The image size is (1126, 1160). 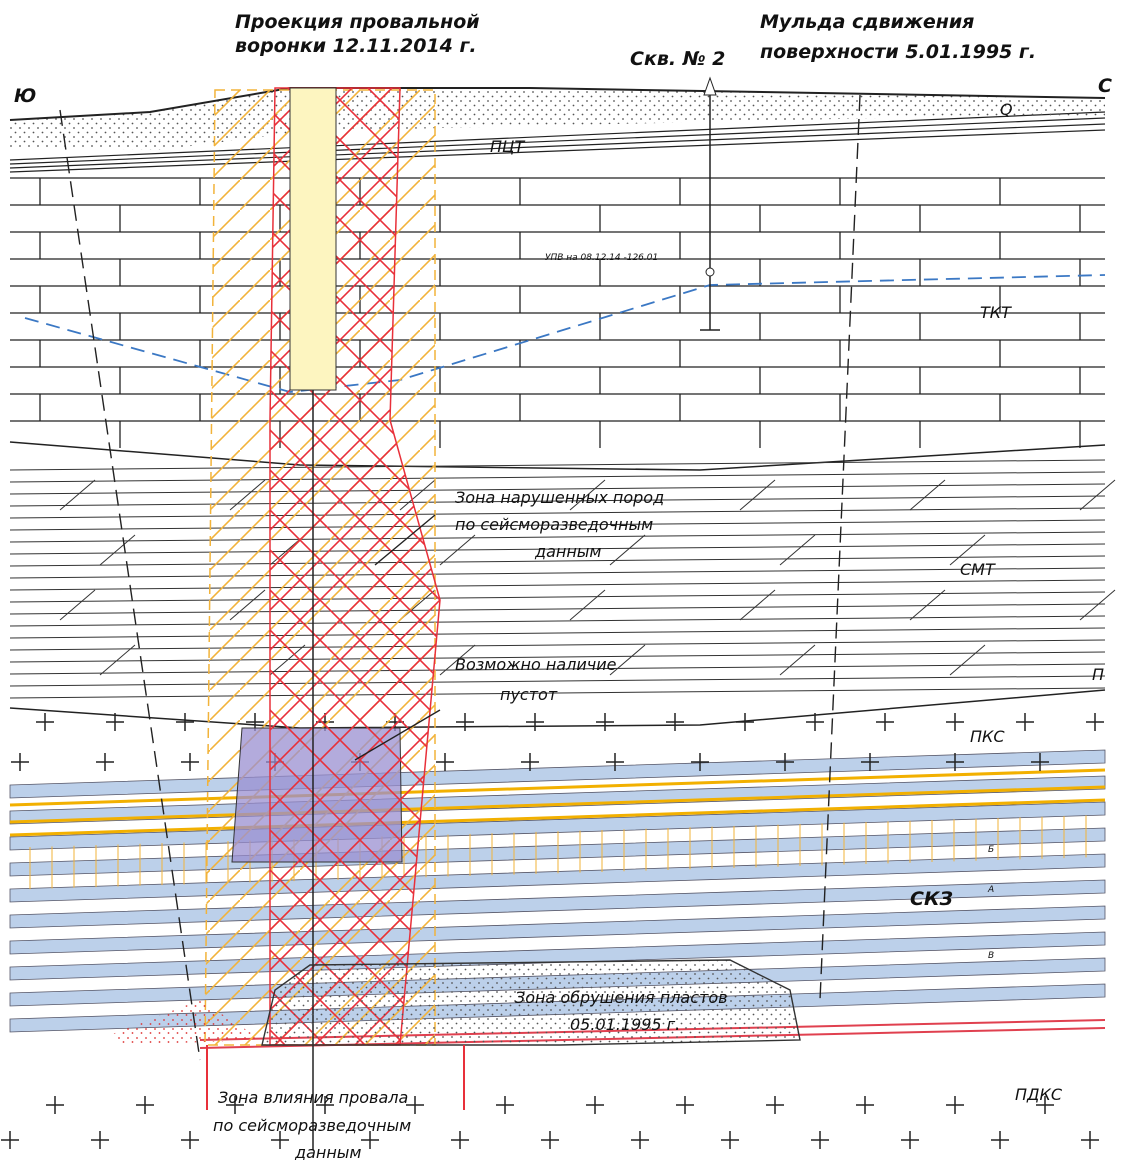 I want to click on collapse-zone, so click(x=531, y=1002).